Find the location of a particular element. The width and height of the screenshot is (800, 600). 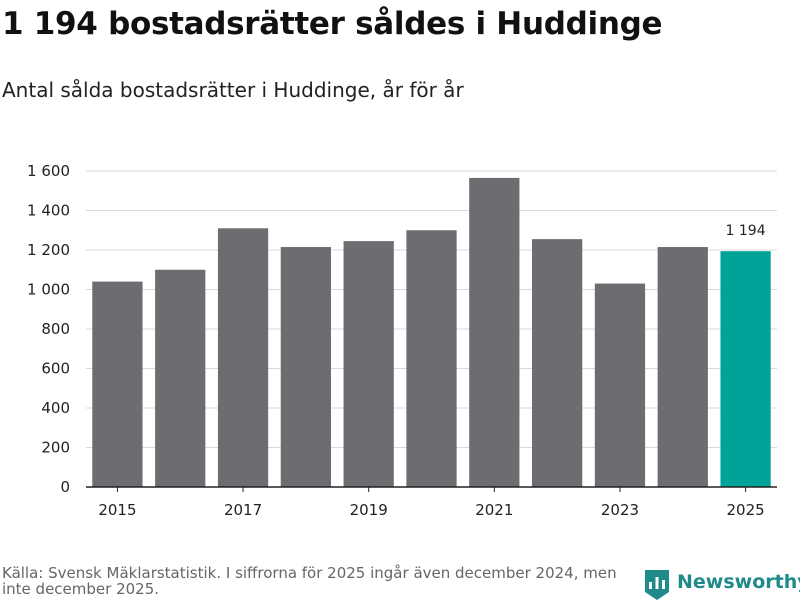

x-axis-tick-labels: 2015 2017 2019 2021 2023 2025 is located at coordinates (431, 510).